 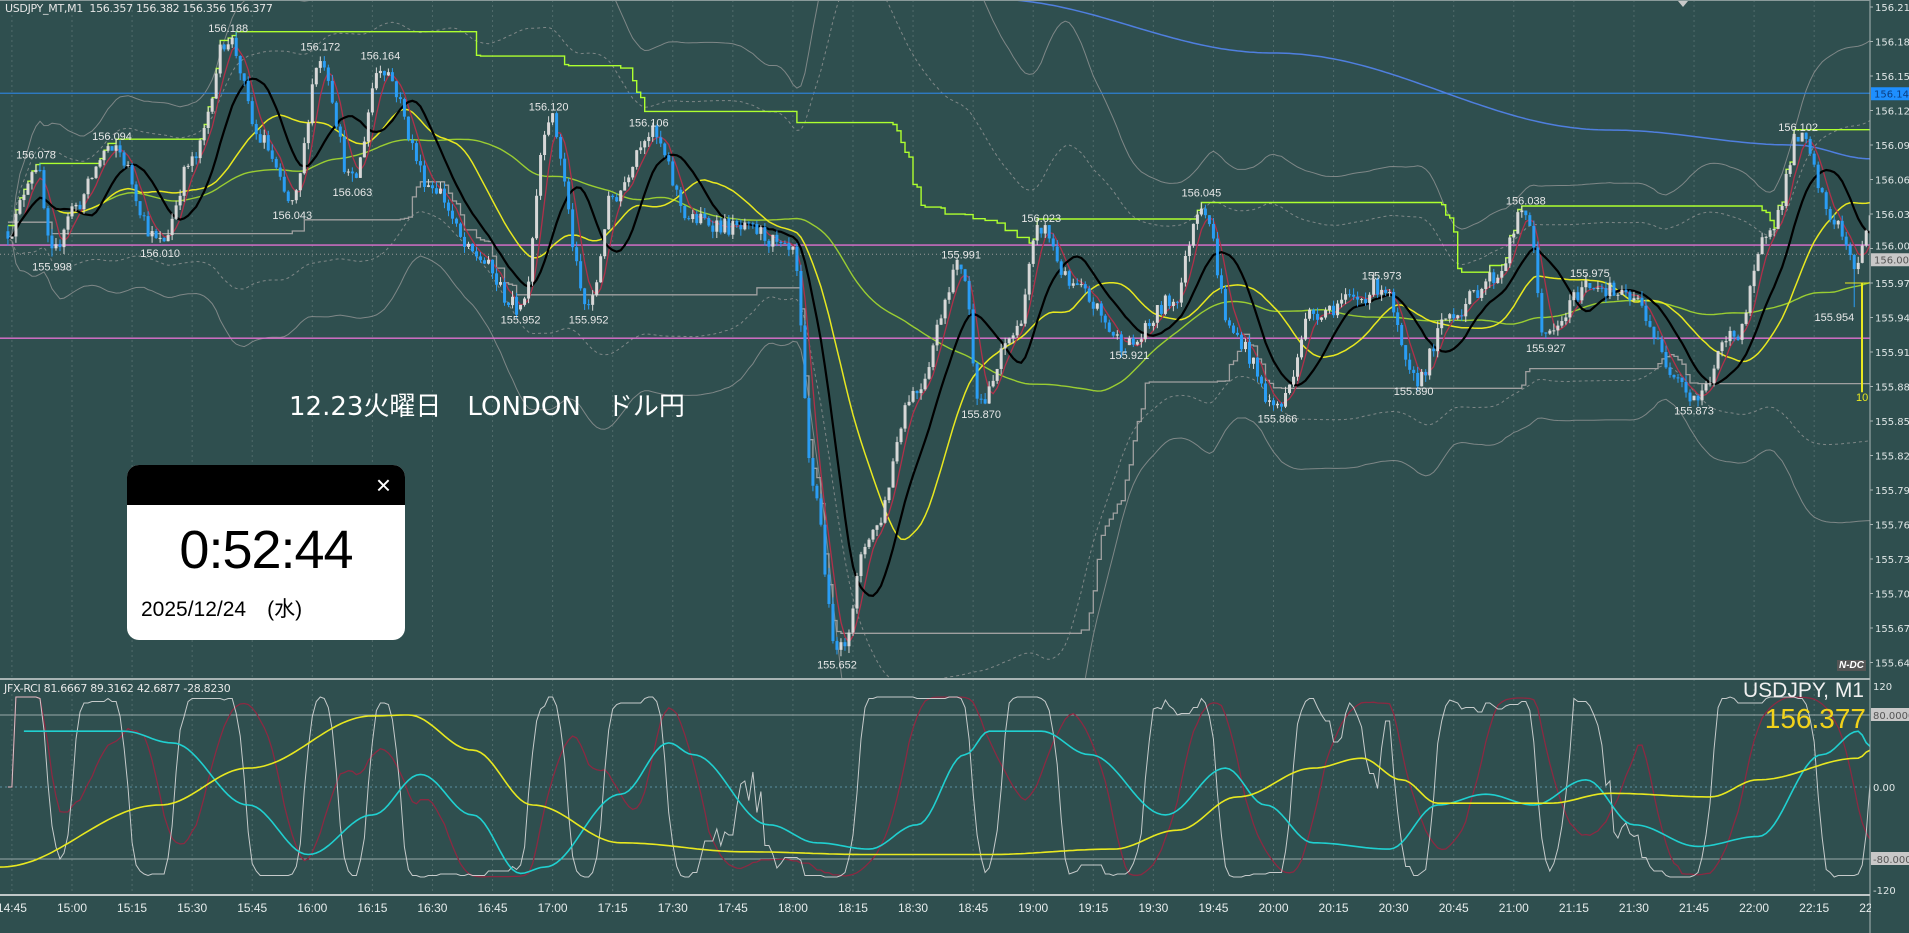 I want to click on close-icon: ×, so click(x=383, y=485).